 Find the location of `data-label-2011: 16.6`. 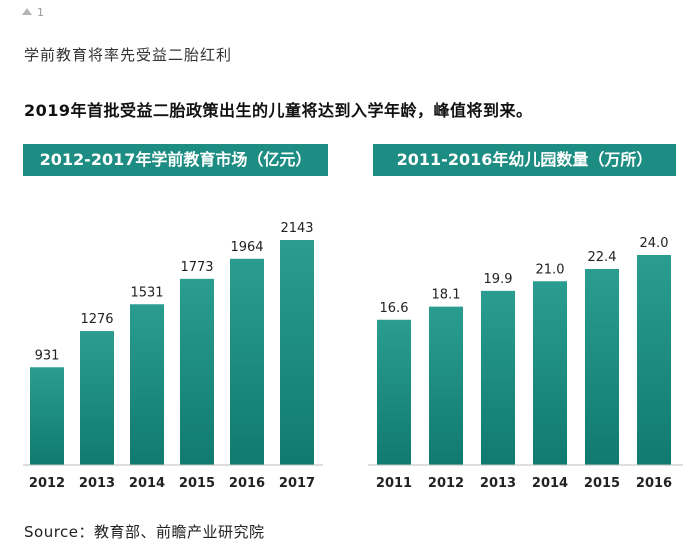

data-label-2011: 16.6 is located at coordinates (394, 308).